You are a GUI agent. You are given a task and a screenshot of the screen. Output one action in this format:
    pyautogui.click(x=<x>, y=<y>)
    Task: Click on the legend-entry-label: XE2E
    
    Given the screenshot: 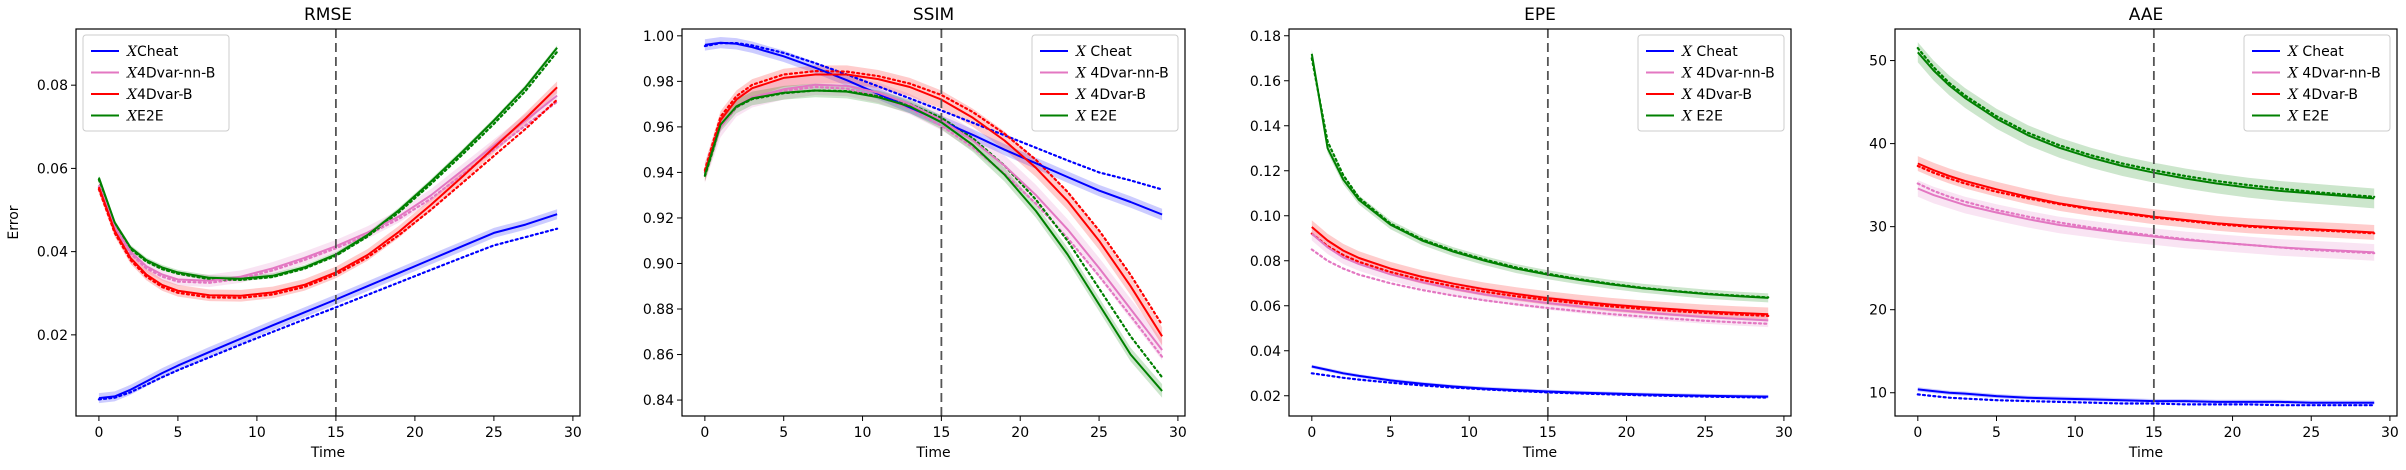 What is the action you would take?
    pyautogui.click(x=145, y=117)
    